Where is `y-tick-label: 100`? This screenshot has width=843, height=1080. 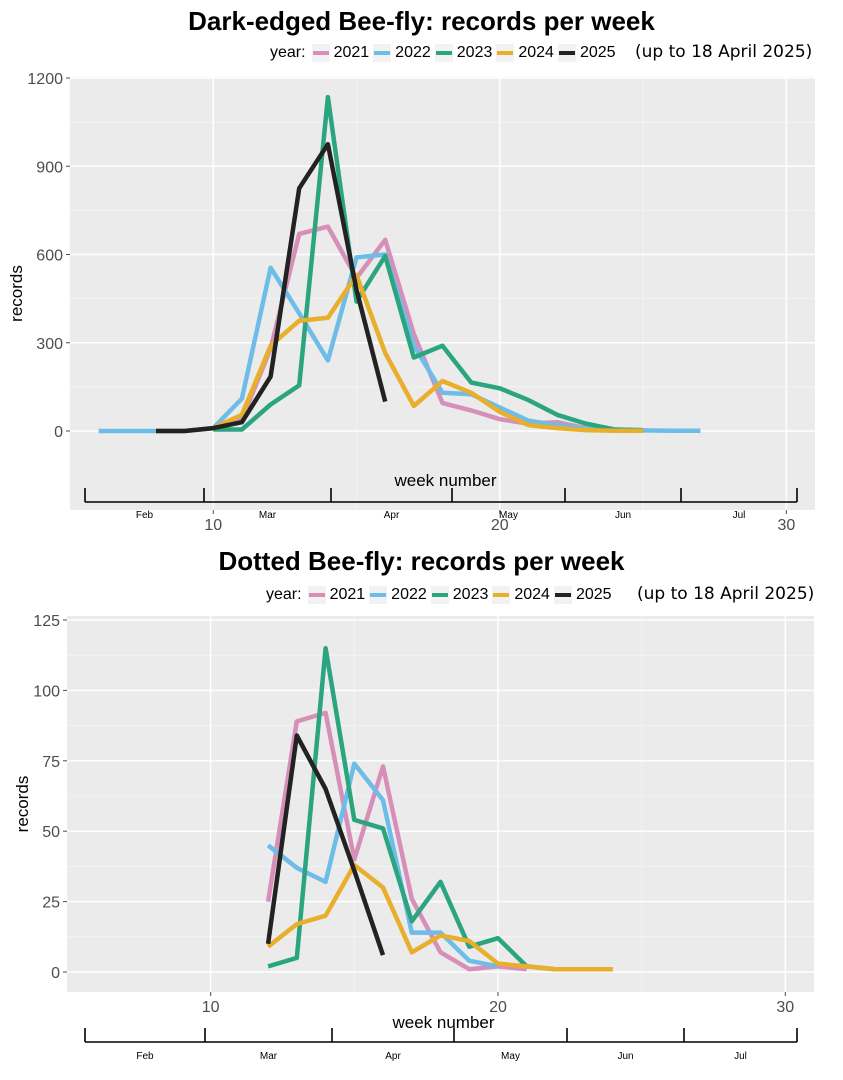
y-tick-label: 100 is located at coordinates (46, 691).